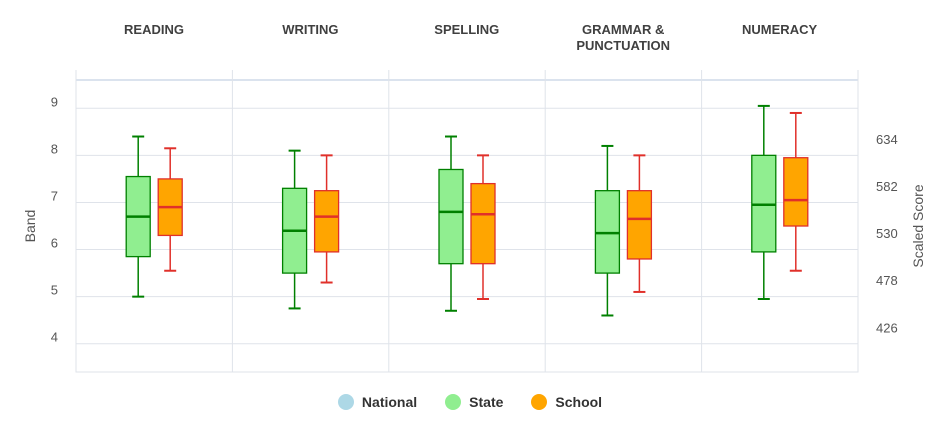 The height and width of the screenshot is (425, 940). I want to click on y2-tick-label: 426, so click(887, 327).